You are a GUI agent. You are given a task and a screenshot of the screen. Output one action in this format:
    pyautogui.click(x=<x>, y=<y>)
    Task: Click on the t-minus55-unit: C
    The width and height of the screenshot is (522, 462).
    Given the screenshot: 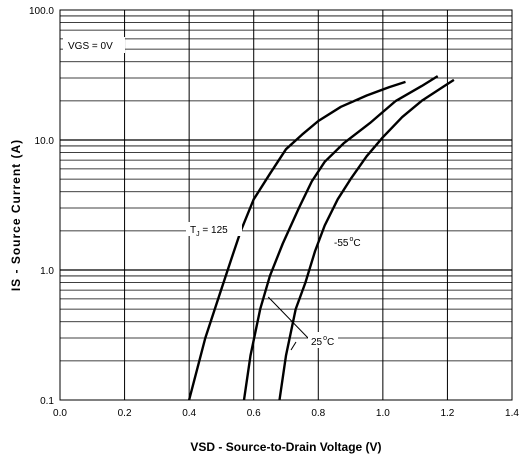 What is the action you would take?
    pyautogui.click(x=356, y=243)
    